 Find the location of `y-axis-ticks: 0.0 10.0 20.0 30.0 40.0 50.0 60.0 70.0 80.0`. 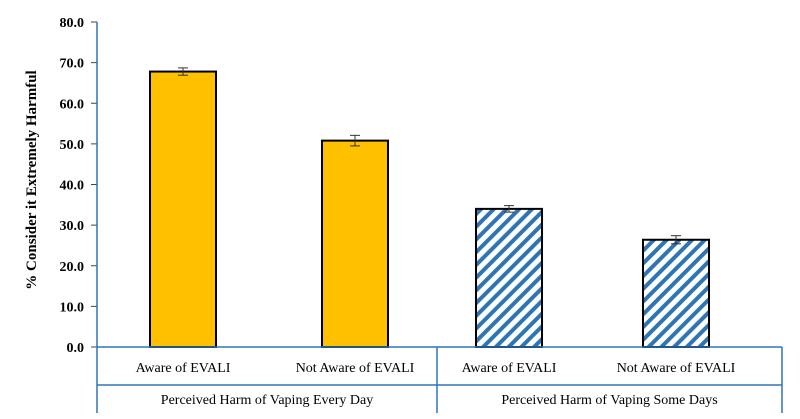

y-axis-ticks: 0.0 10.0 20.0 30.0 40.0 50.0 60.0 70.0 80.0 is located at coordinates (78, 186).